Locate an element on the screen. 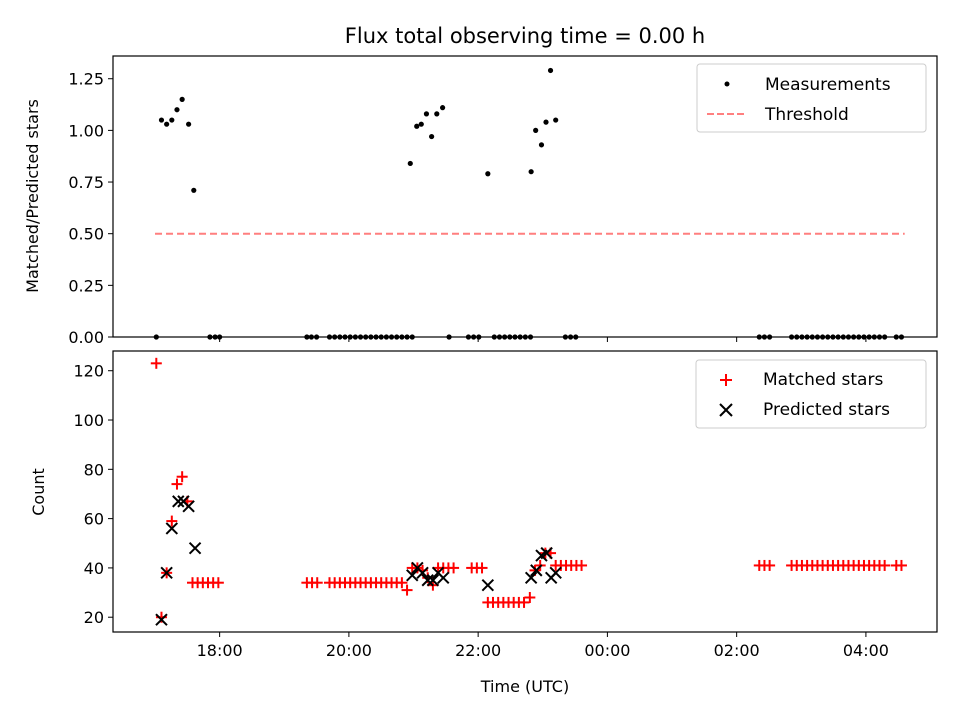  legend-threshold-label: Threshold is located at coordinates (806, 115).